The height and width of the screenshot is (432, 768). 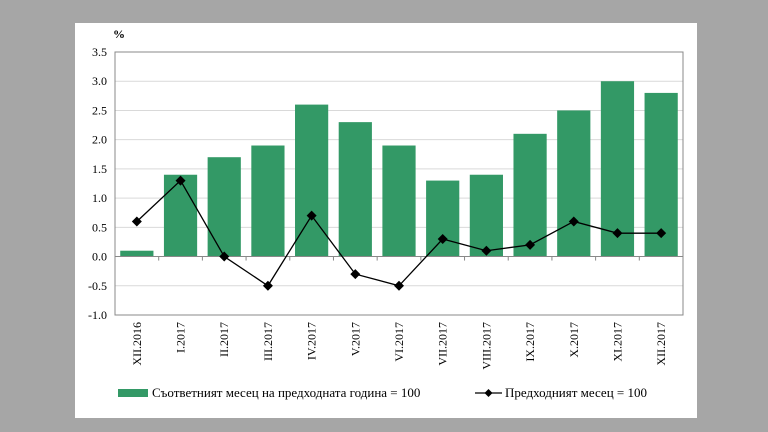 I want to click on x-tick-label: X.2017, so click(x=574, y=340).